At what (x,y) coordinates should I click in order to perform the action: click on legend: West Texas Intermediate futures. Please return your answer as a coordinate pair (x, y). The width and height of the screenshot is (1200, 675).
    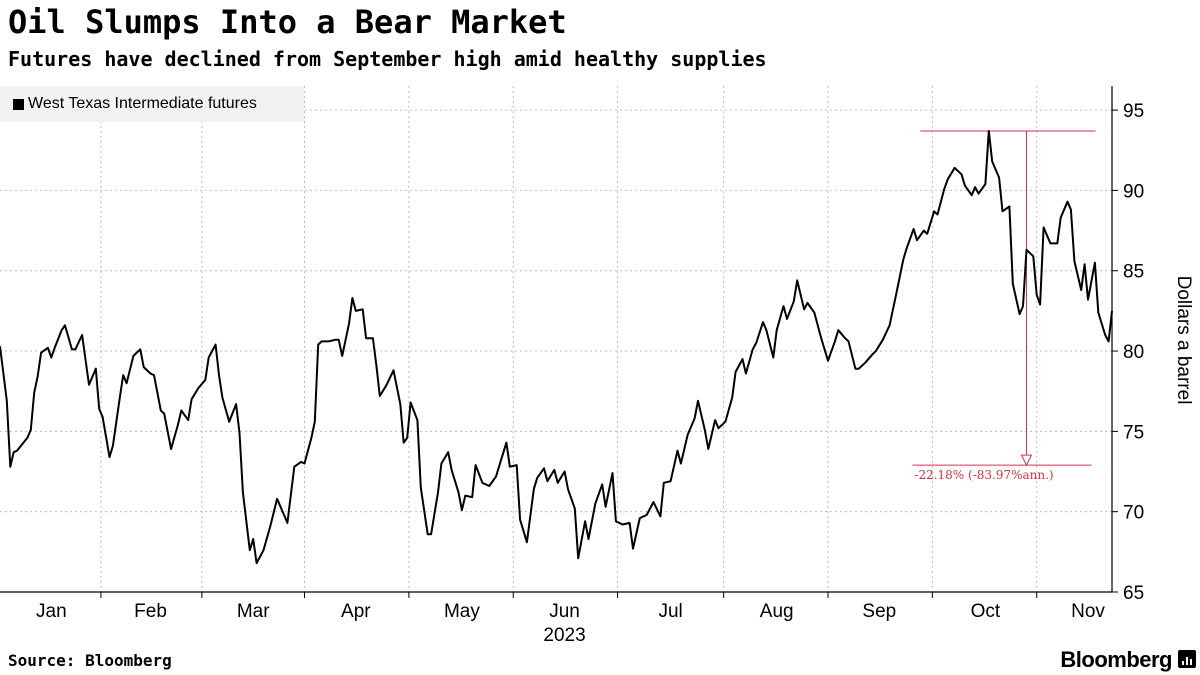
    Looking at the image, I should click on (152, 104).